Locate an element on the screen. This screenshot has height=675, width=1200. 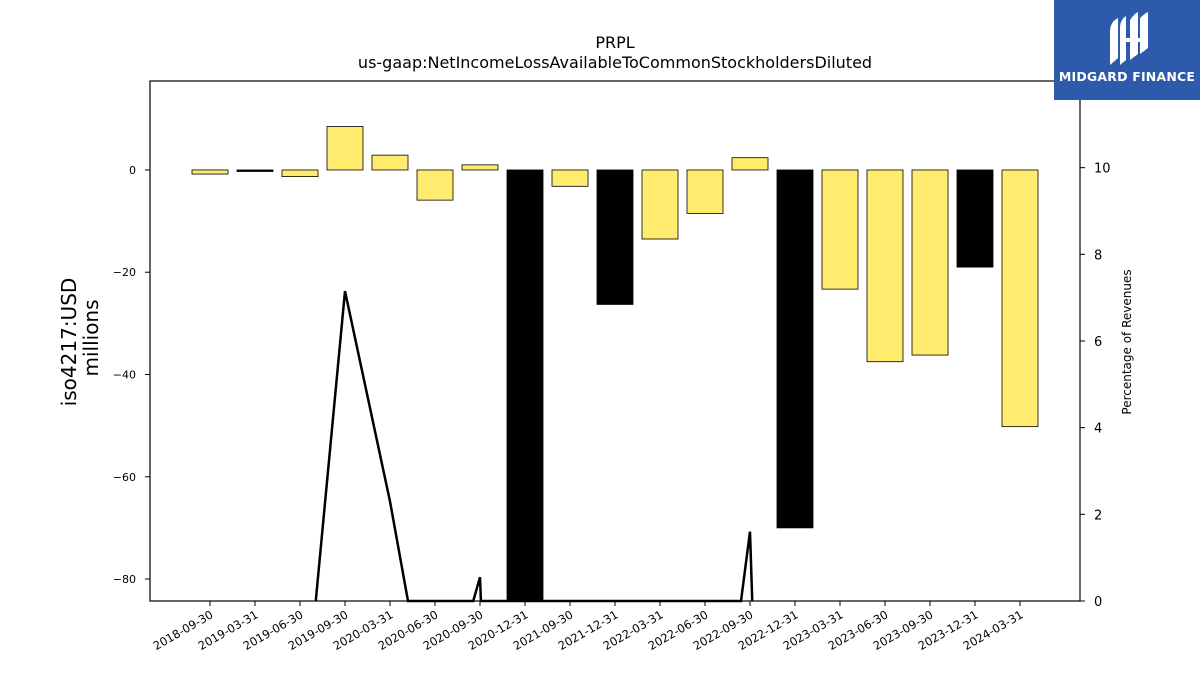
y2-tick-label: 8 is located at coordinates (1098, 255).